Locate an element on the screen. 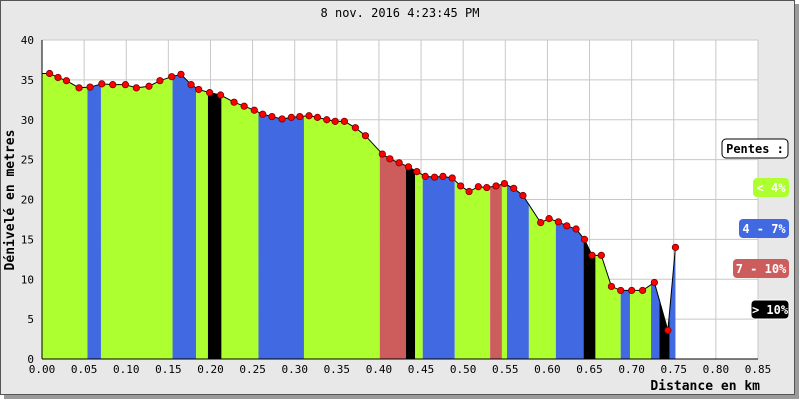  x-tick-label: 0.30 is located at coordinates (294, 369).